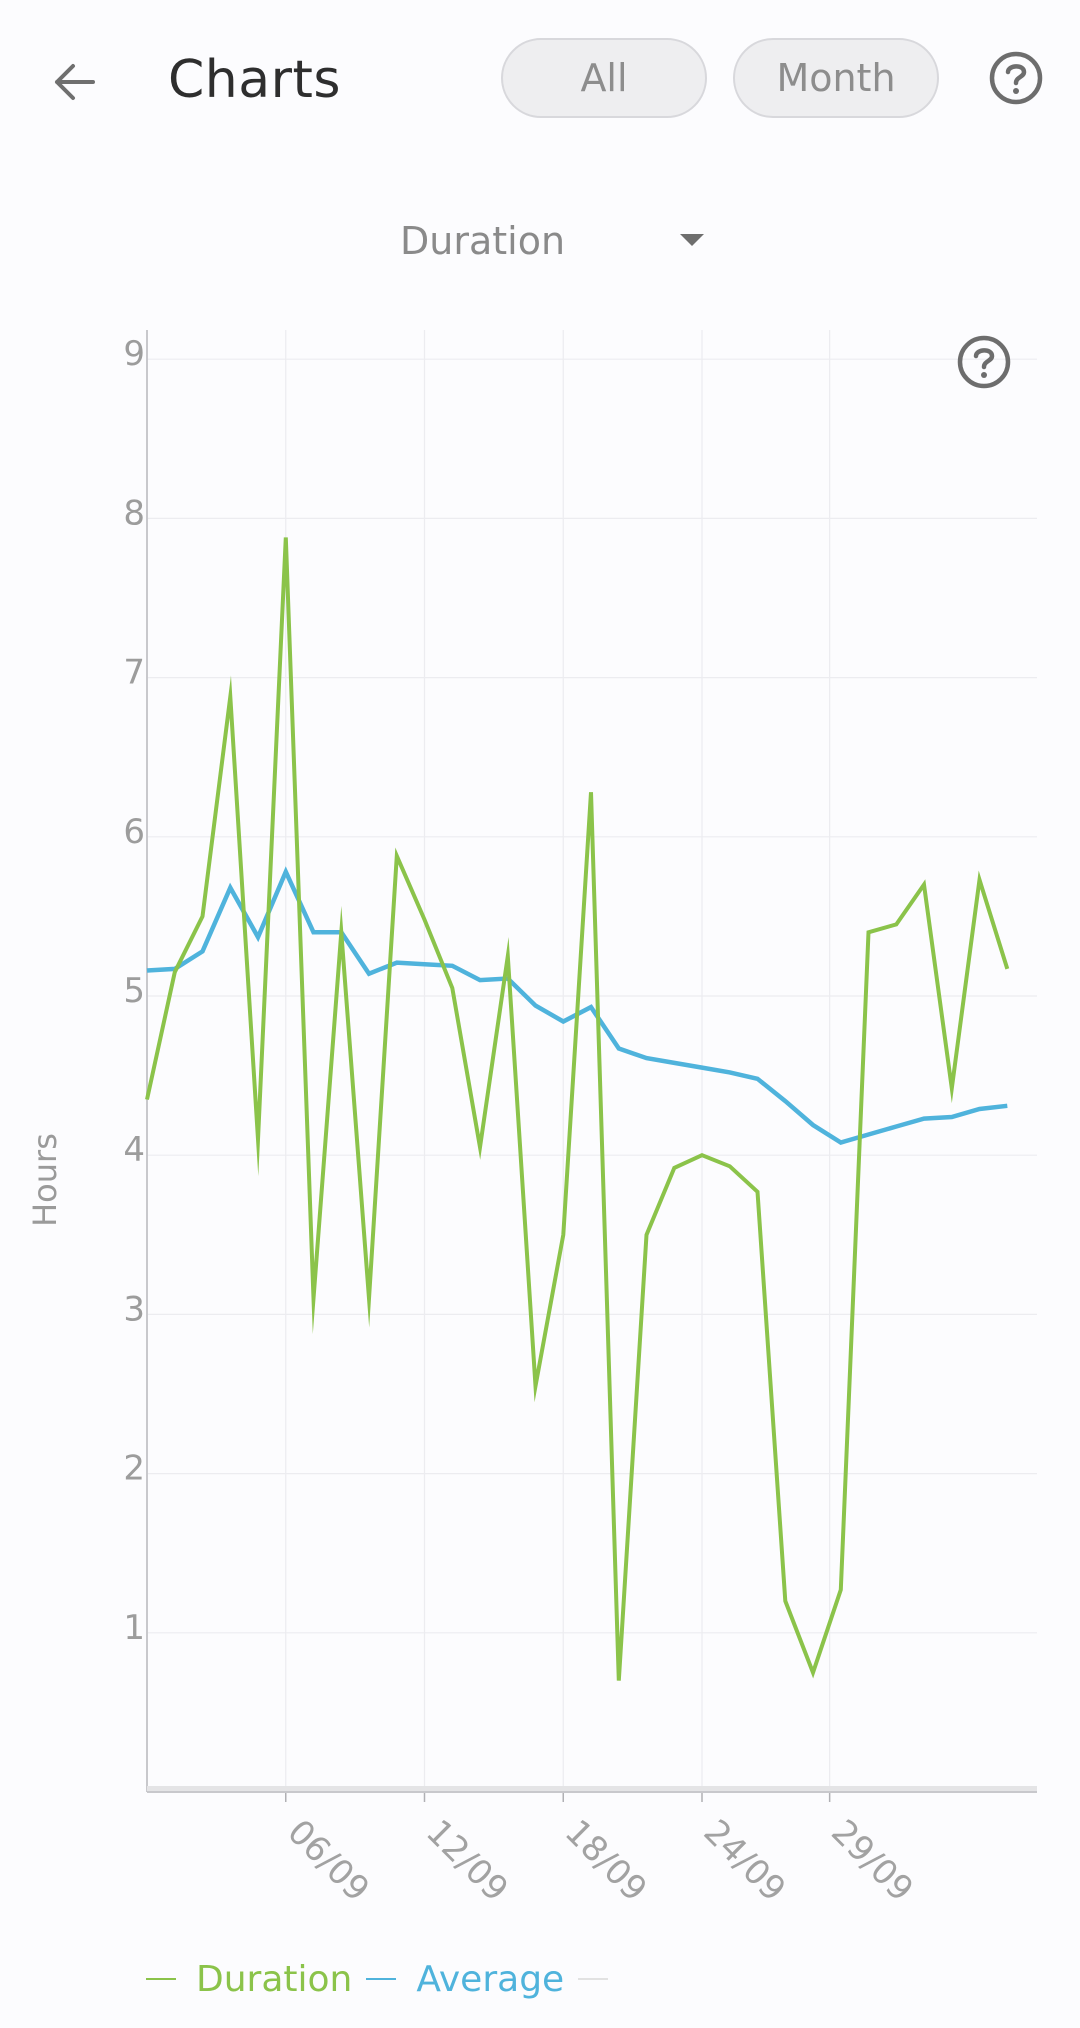 The image size is (1080, 2028). I want to click on metric-dropdown: Duration, so click(555, 241).